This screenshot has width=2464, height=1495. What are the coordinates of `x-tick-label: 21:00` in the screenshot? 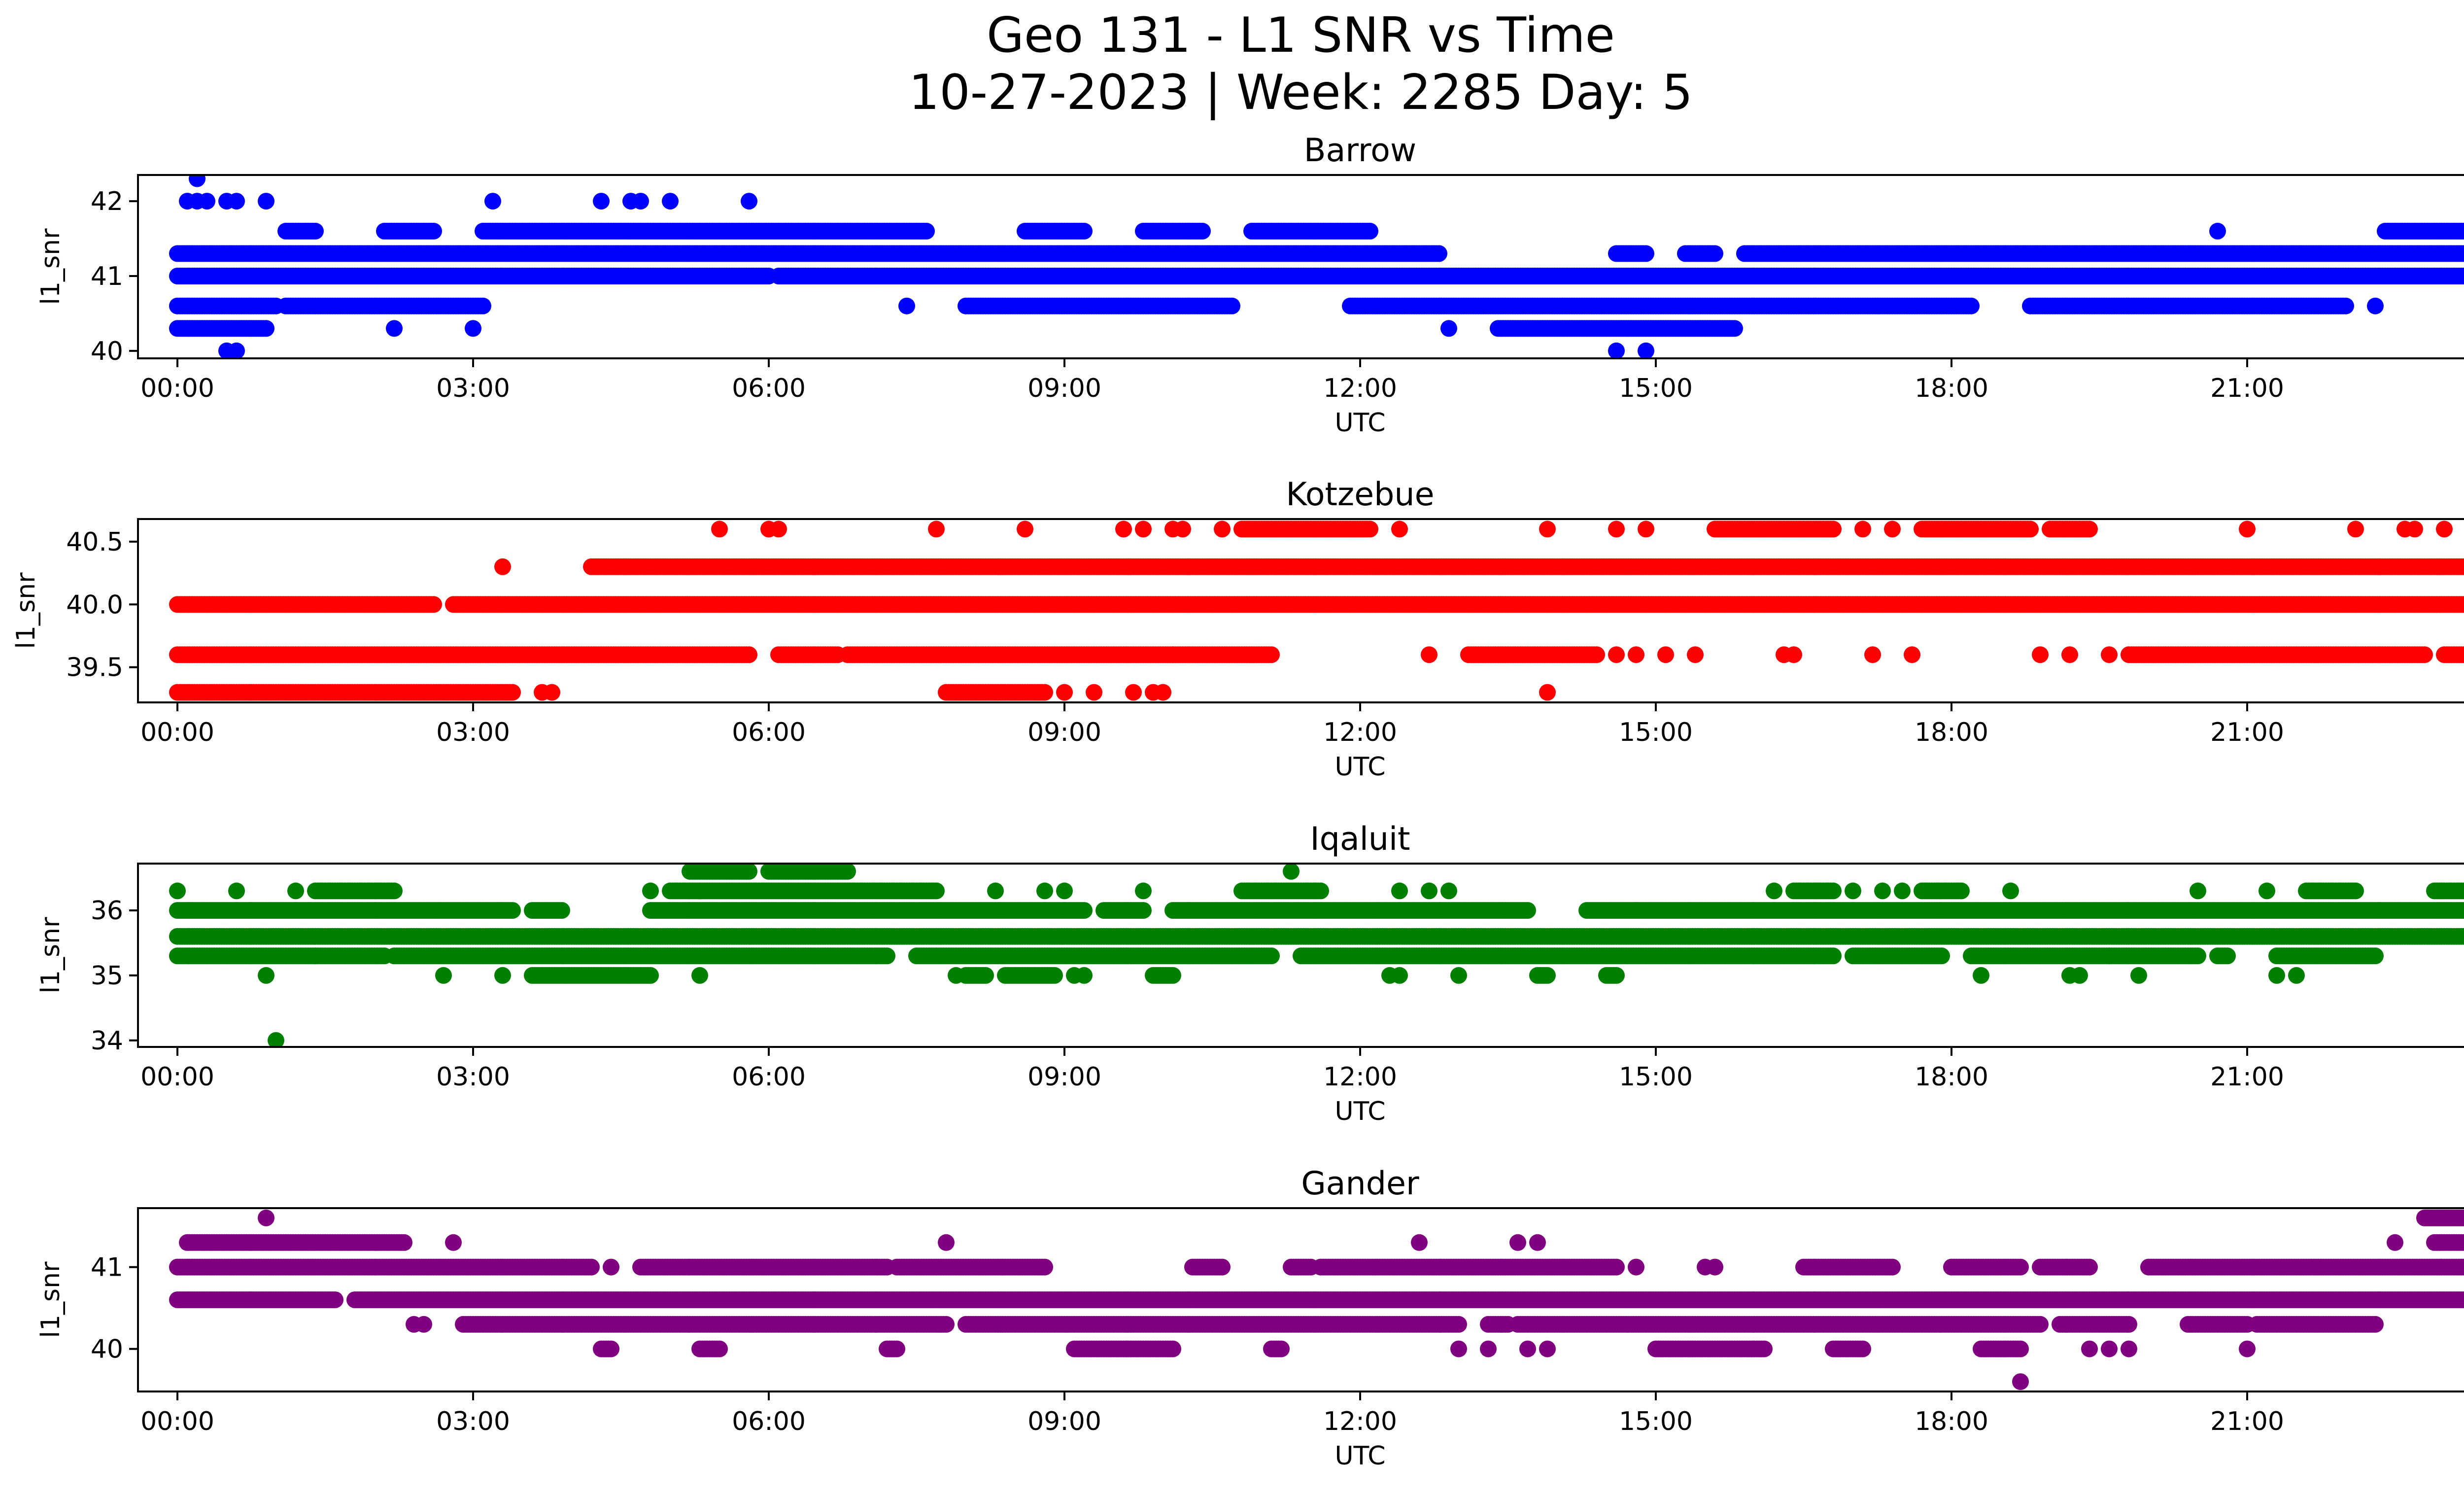 It's located at (2247, 388).